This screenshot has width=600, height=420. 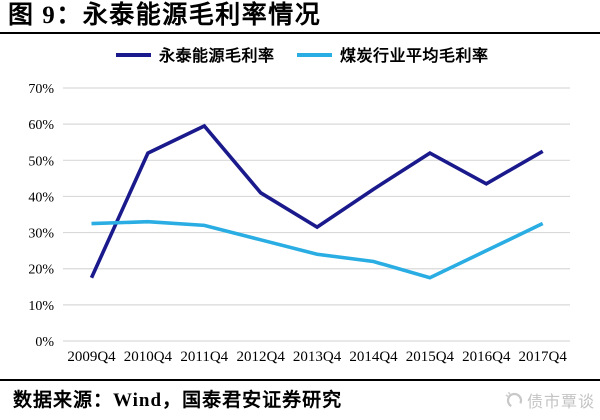 What do you see at coordinates (300, 380) in the screenshot?
I see `footer-divider` at bounding box center [300, 380].